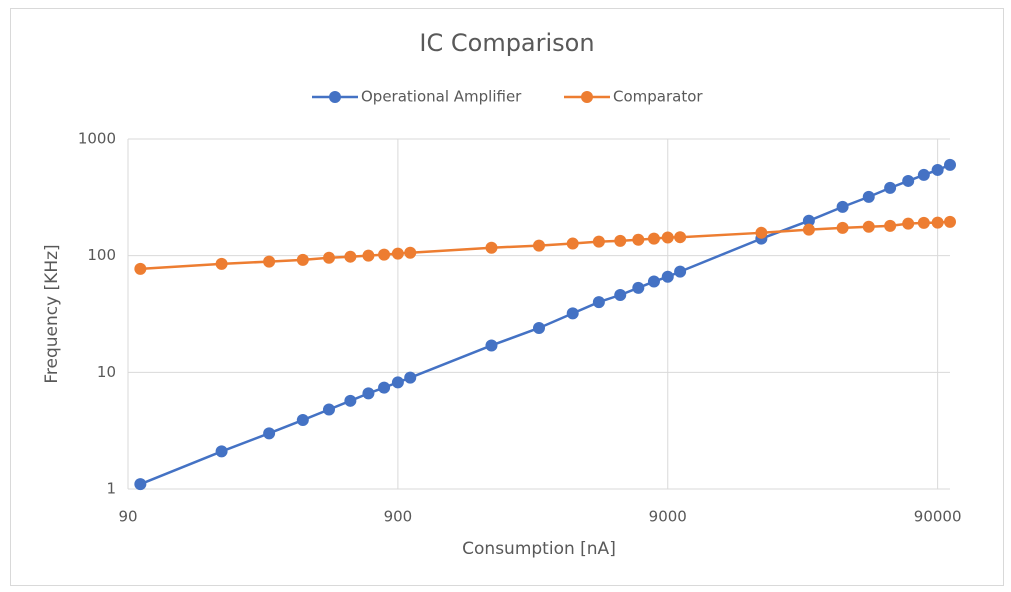 The height and width of the screenshot is (592, 1011). What do you see at coordinates (441, 97) in the screenshot?
I see `legend-label: Operational Amplifier` at bounding box center [441, 97].